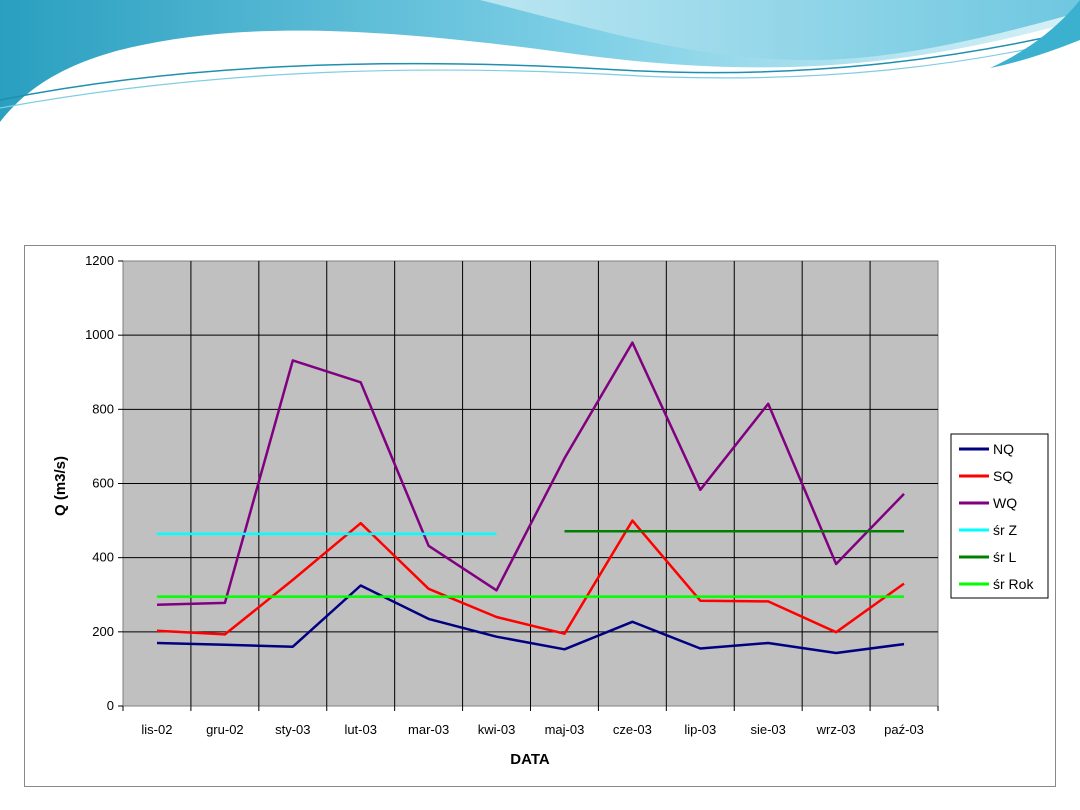 The image size is (1080, 810). I want to click on x-tick-label: sie-03, so click(767, 729).